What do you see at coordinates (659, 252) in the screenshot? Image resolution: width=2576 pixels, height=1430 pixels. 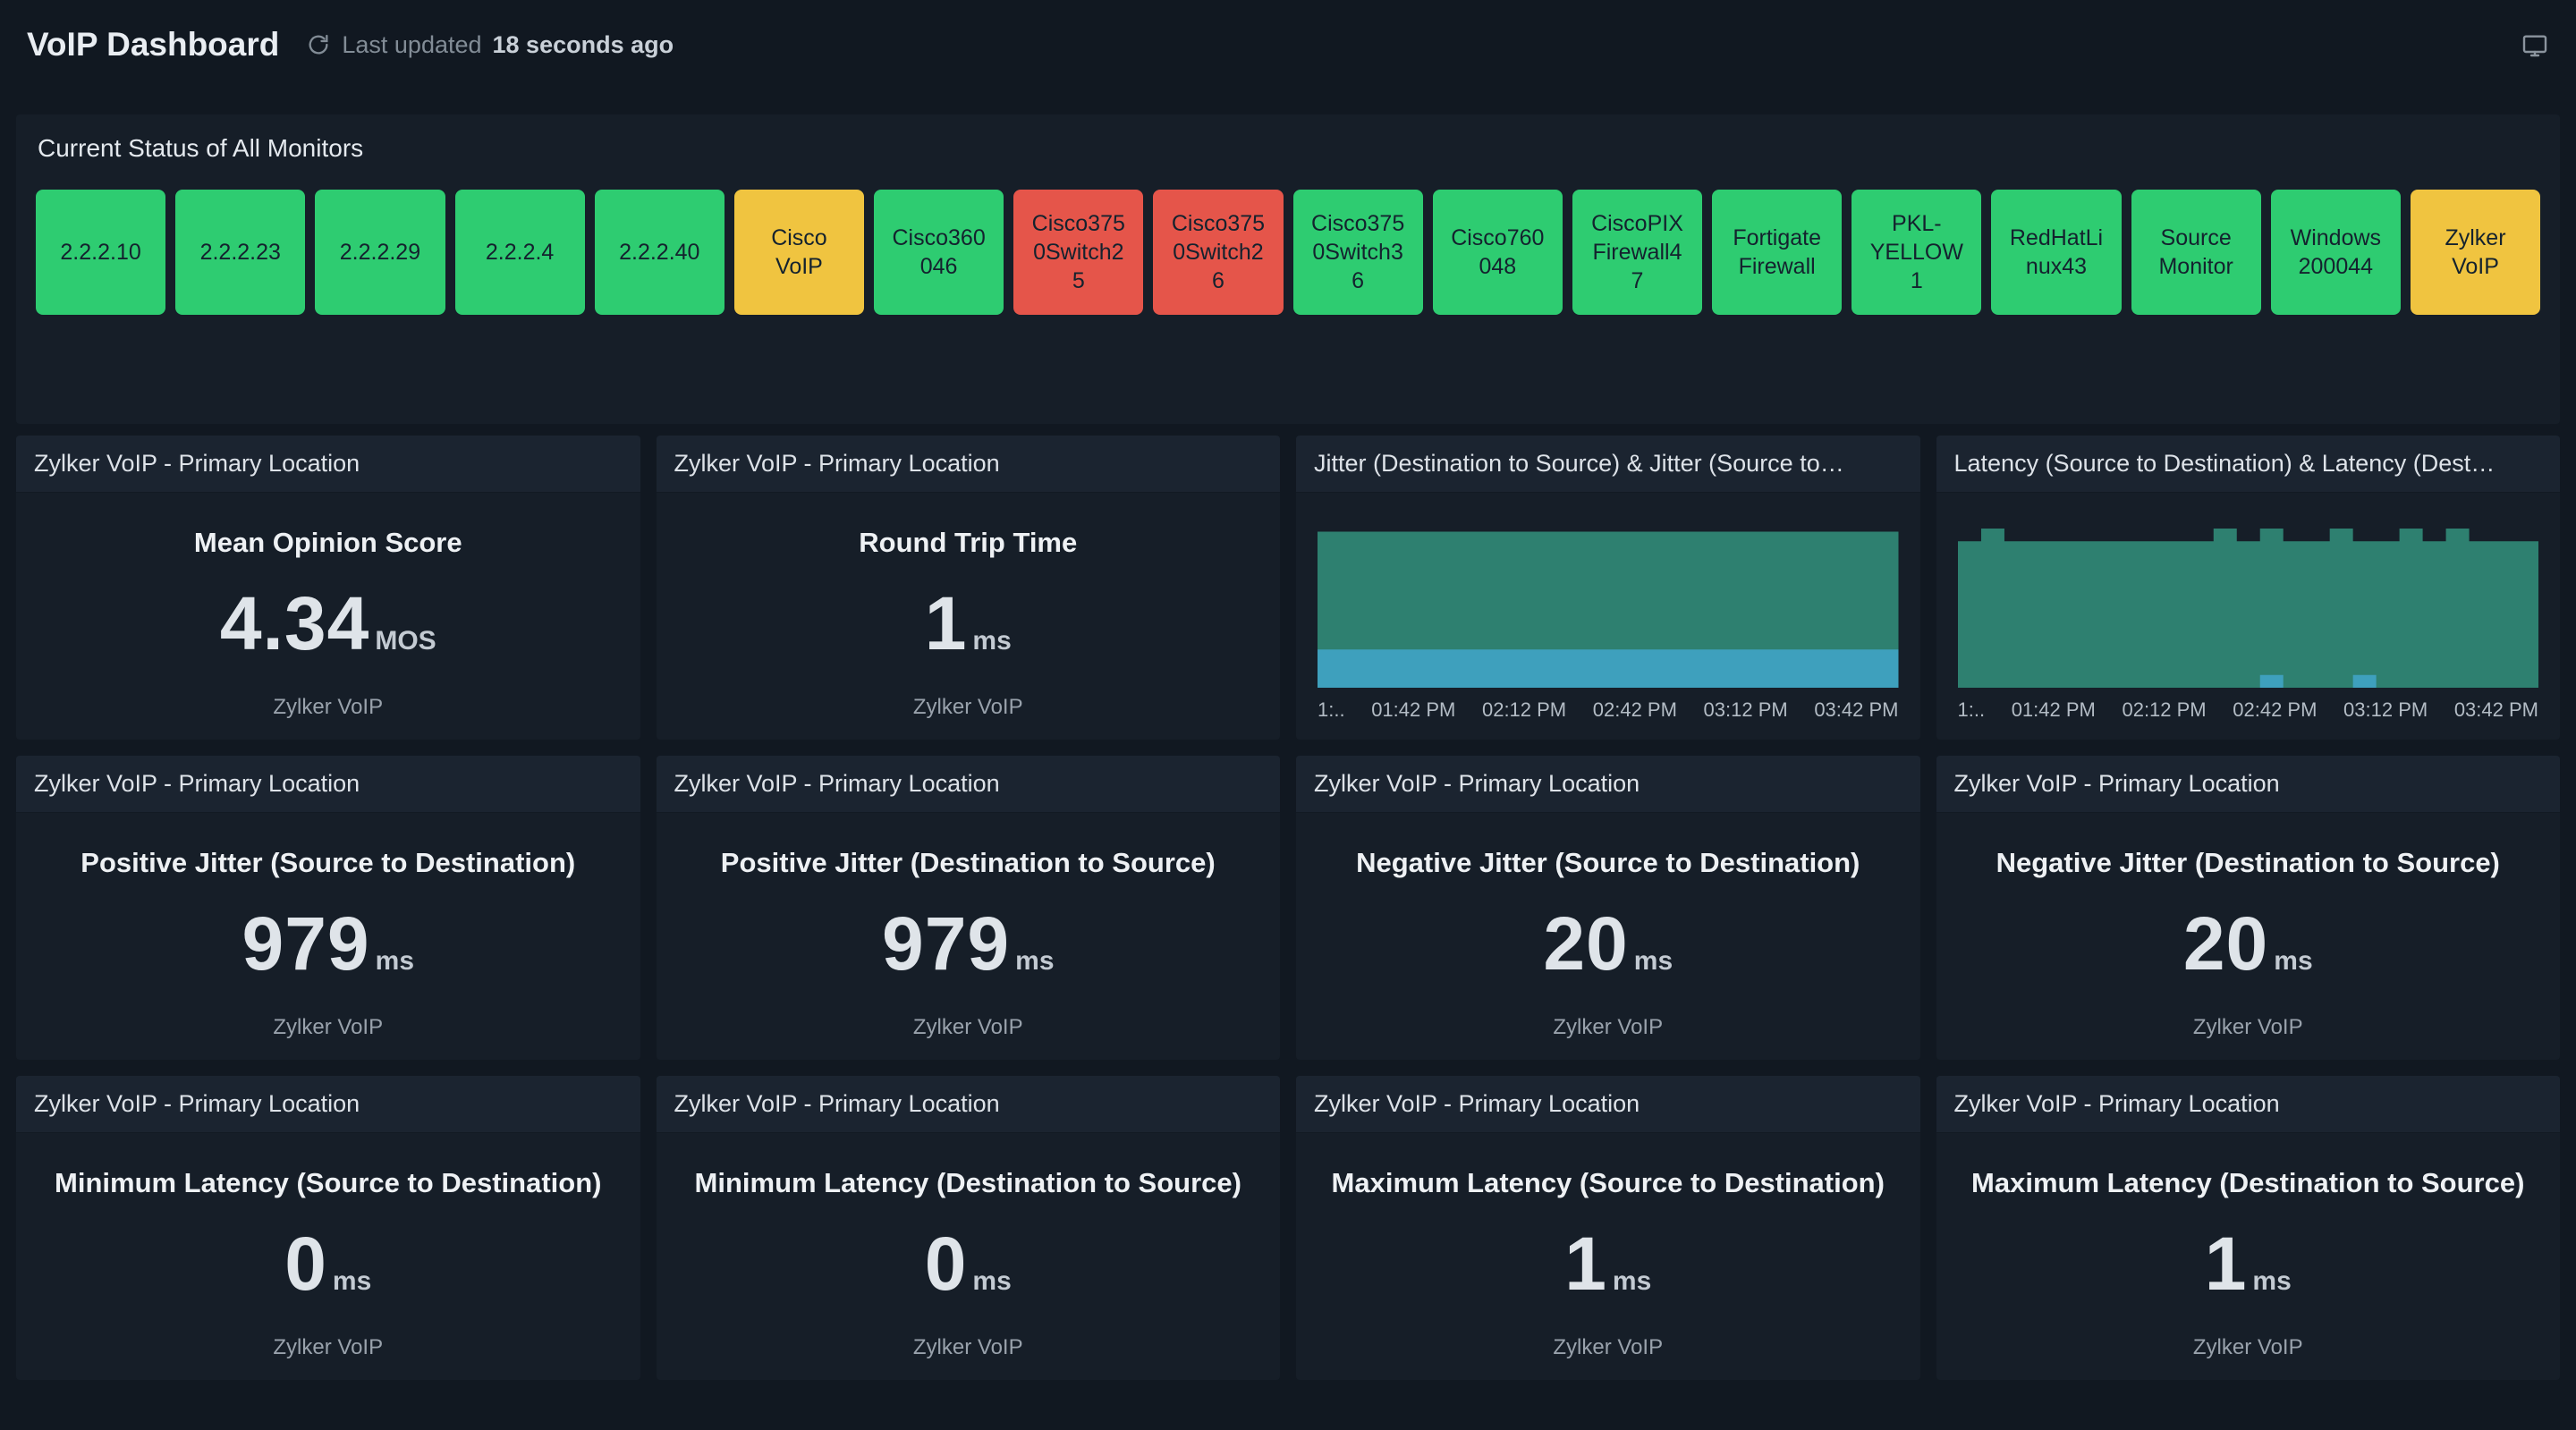 I see `monitor-tile: 2.2.2.40` at bounding box center [659, 252].